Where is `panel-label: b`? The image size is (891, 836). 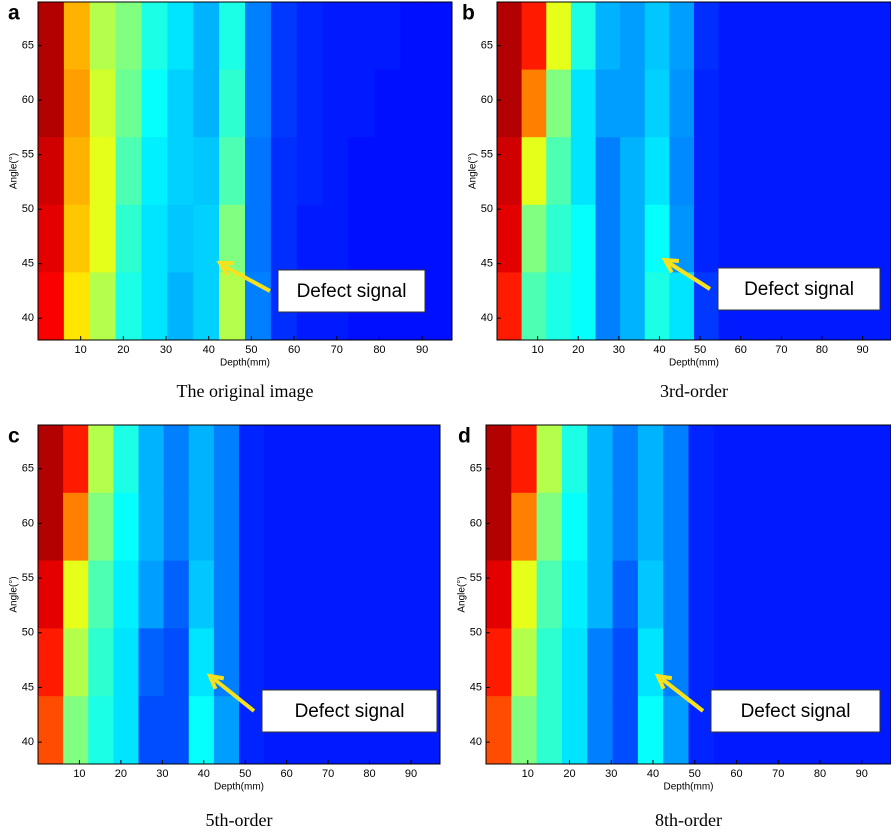 panel-label: b is located at coordinates (468, 13).